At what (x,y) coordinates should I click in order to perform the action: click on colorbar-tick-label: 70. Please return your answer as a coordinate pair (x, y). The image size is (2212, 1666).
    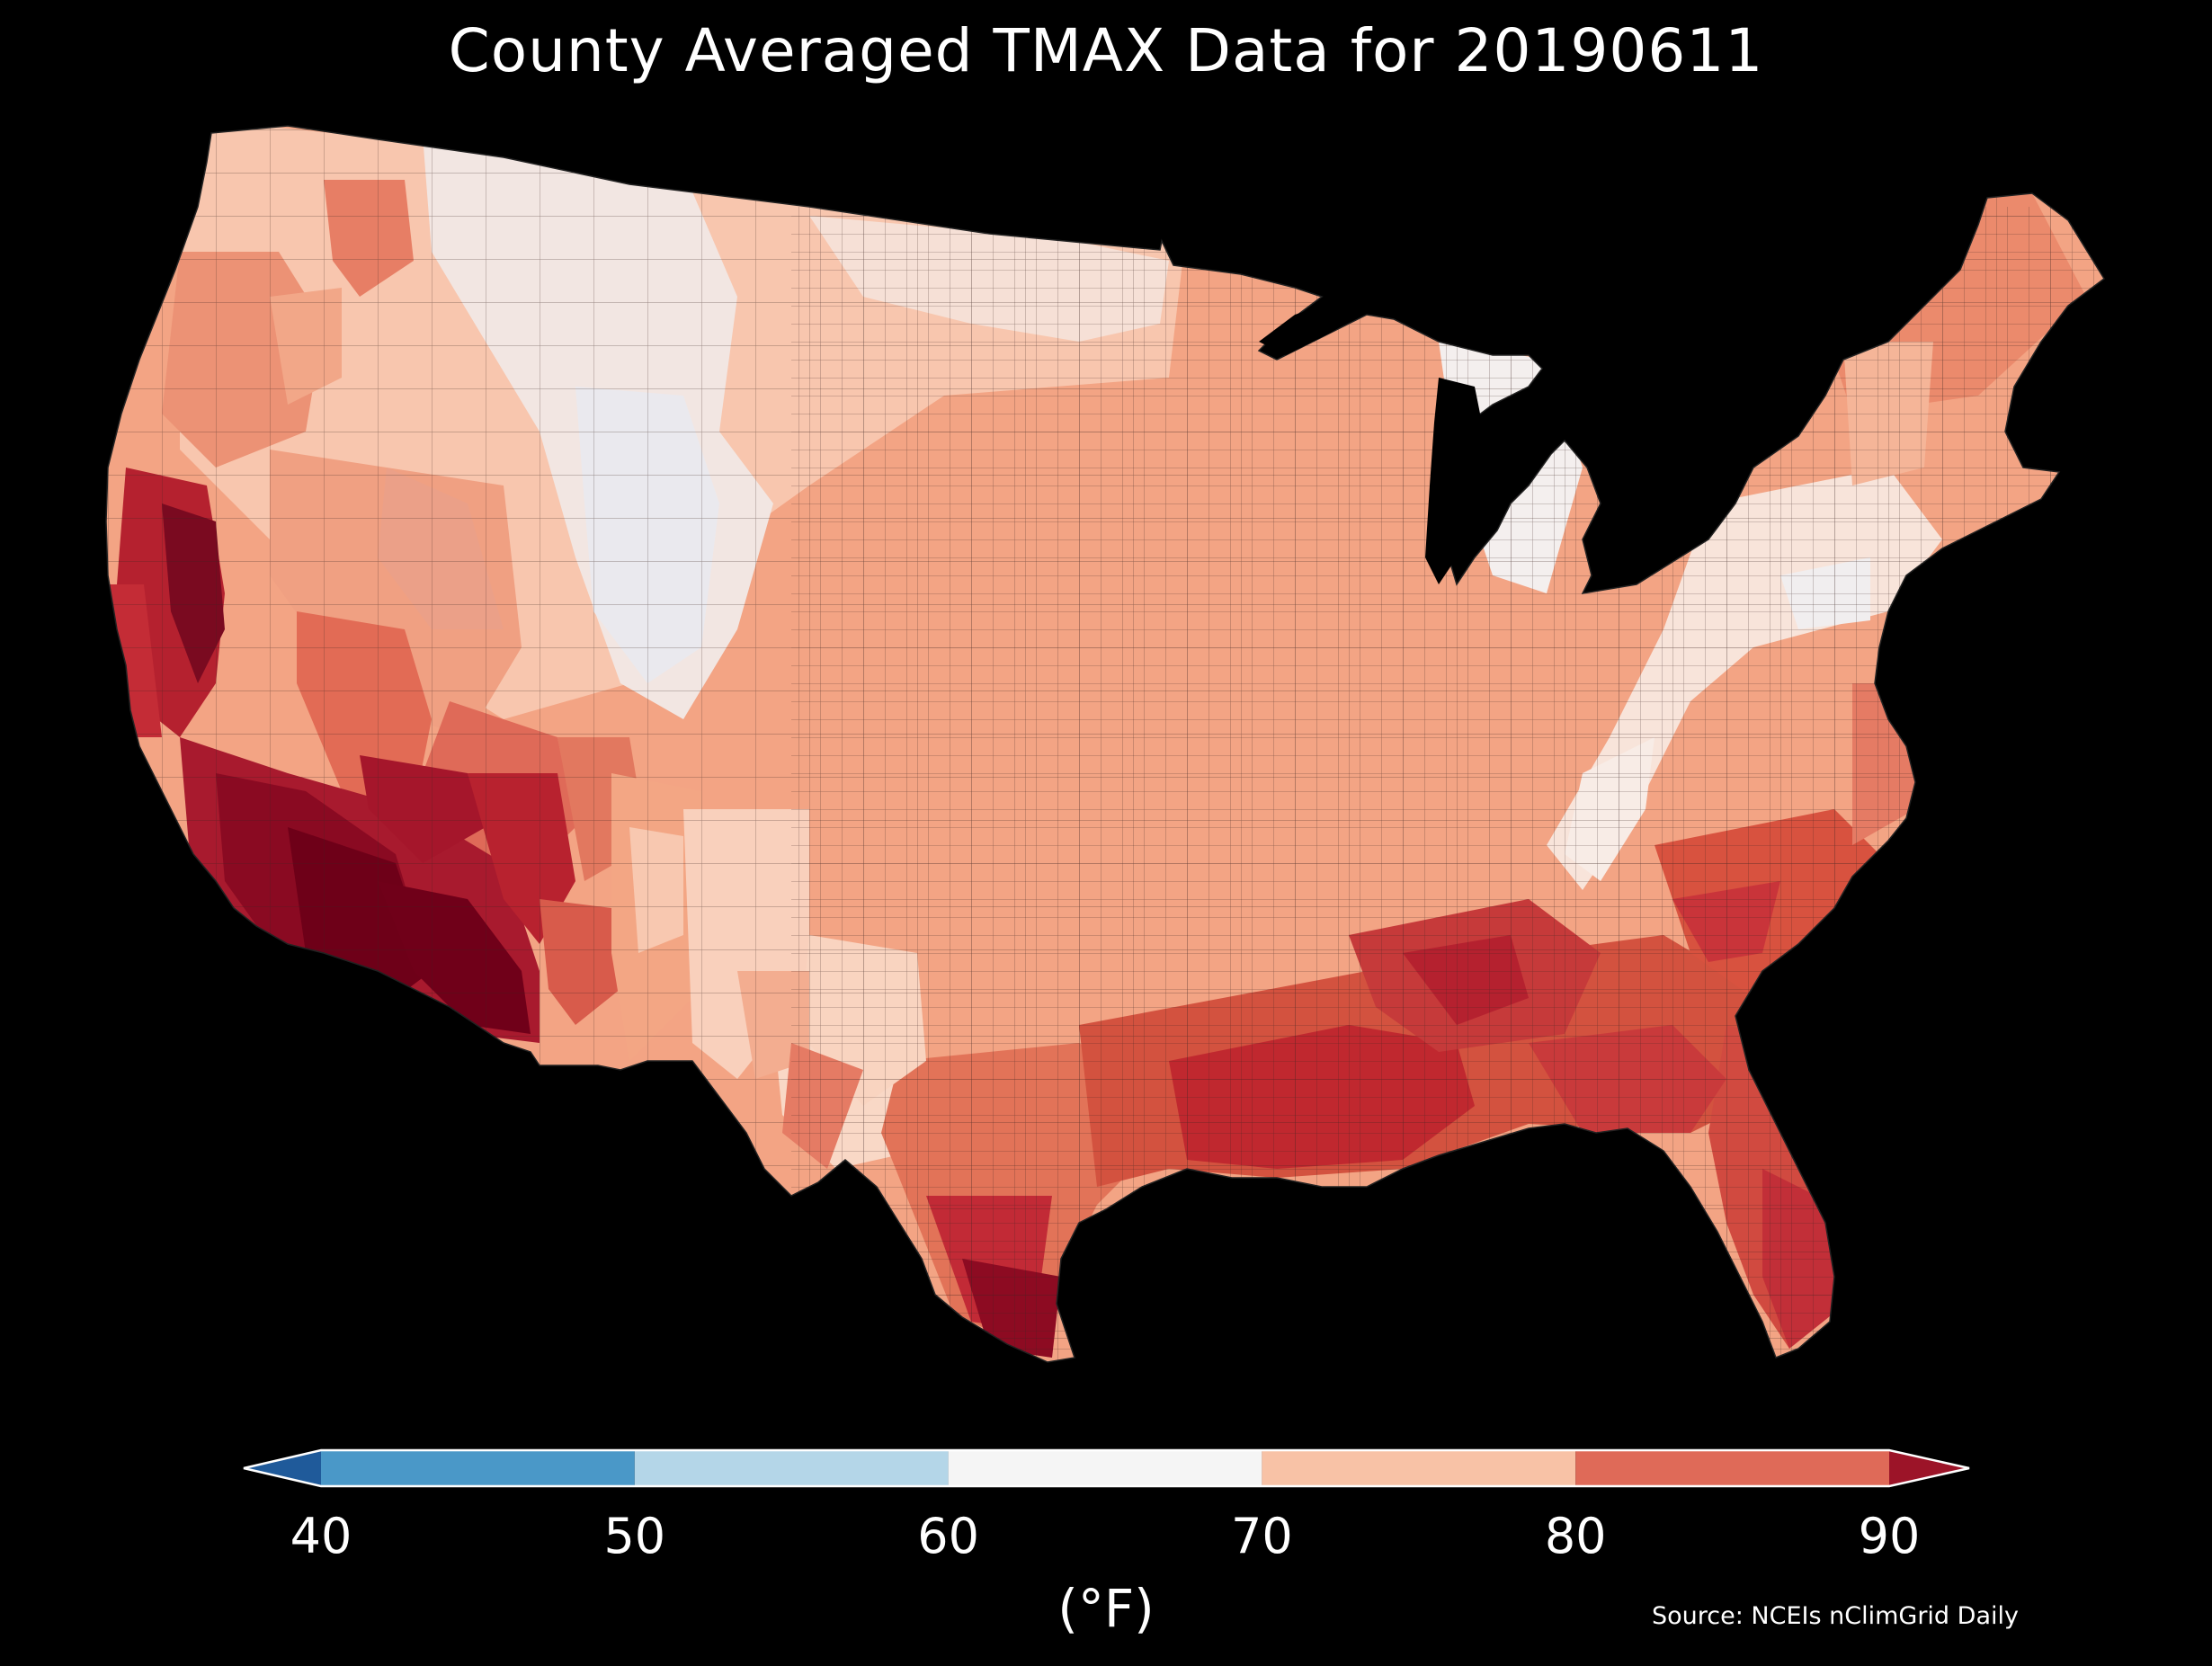
    Looking at the image, I should click on (1262, 1536).